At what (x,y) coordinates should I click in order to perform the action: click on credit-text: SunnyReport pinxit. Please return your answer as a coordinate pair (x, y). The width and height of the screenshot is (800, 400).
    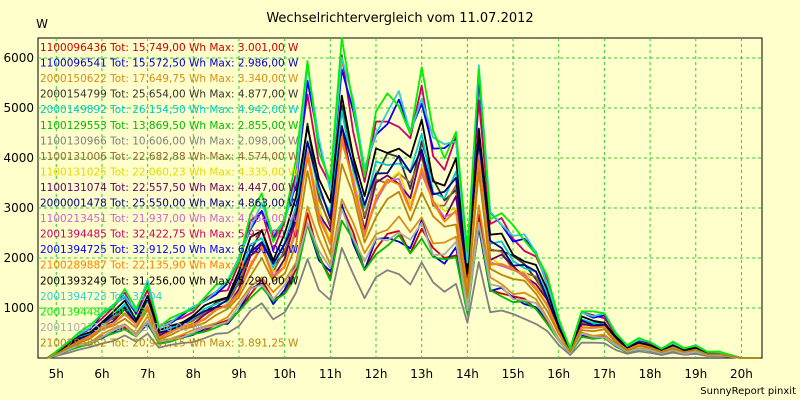
    Looking at the image, I should click on (748, 391).